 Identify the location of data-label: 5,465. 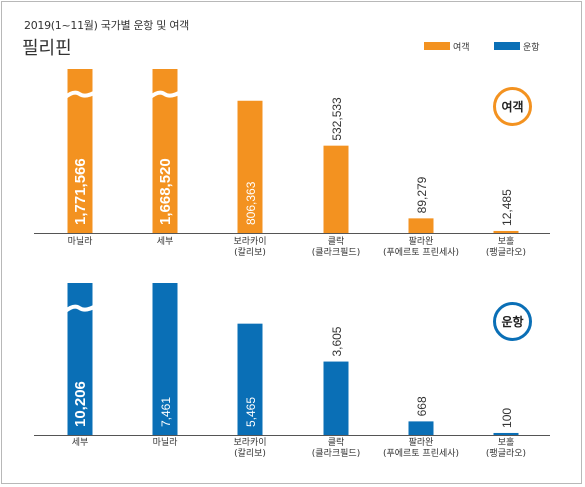
(251, 412).